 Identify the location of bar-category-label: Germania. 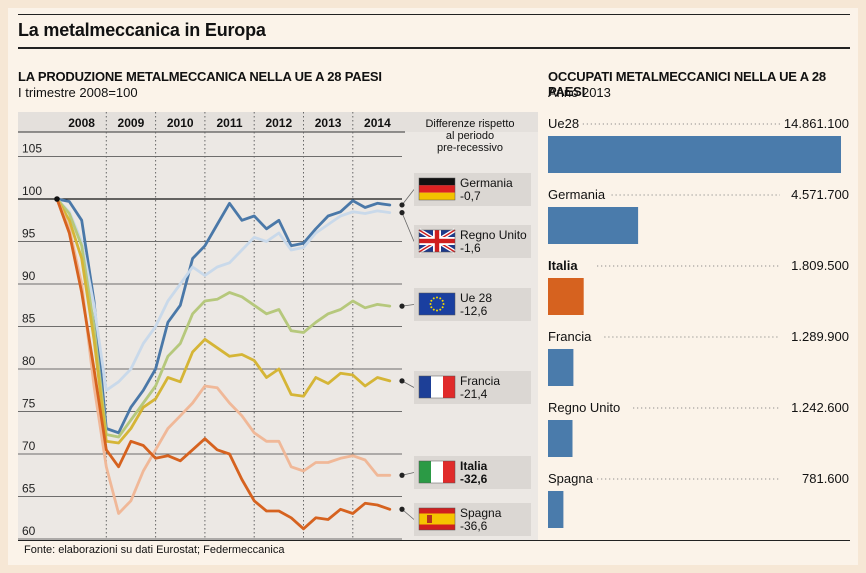
(577, 194).